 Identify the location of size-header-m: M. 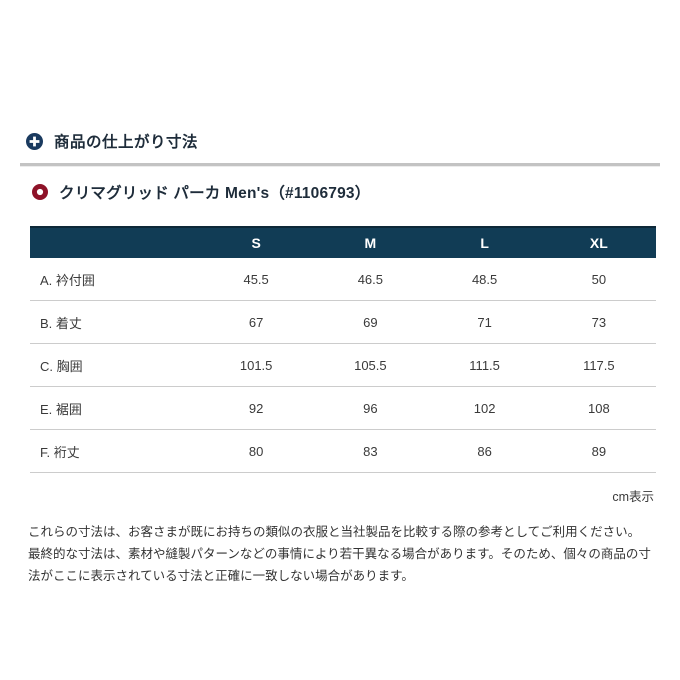
(370, 242).